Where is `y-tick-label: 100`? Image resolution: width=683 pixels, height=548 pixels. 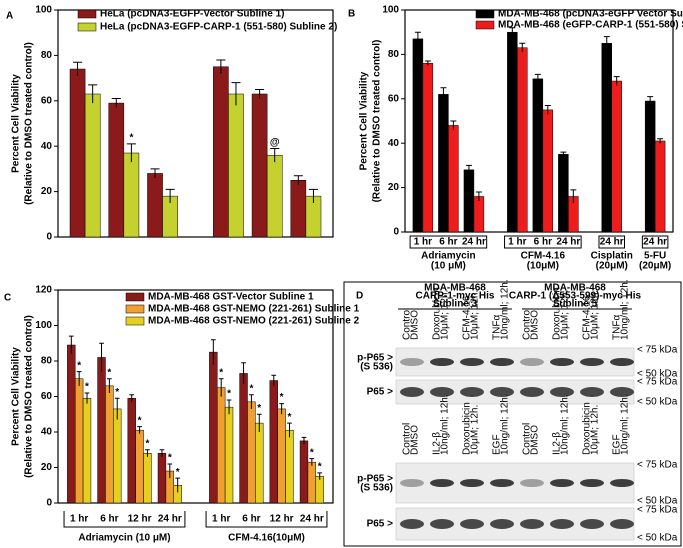
y-tick-label: 100 is located at coordinates (390, 10).